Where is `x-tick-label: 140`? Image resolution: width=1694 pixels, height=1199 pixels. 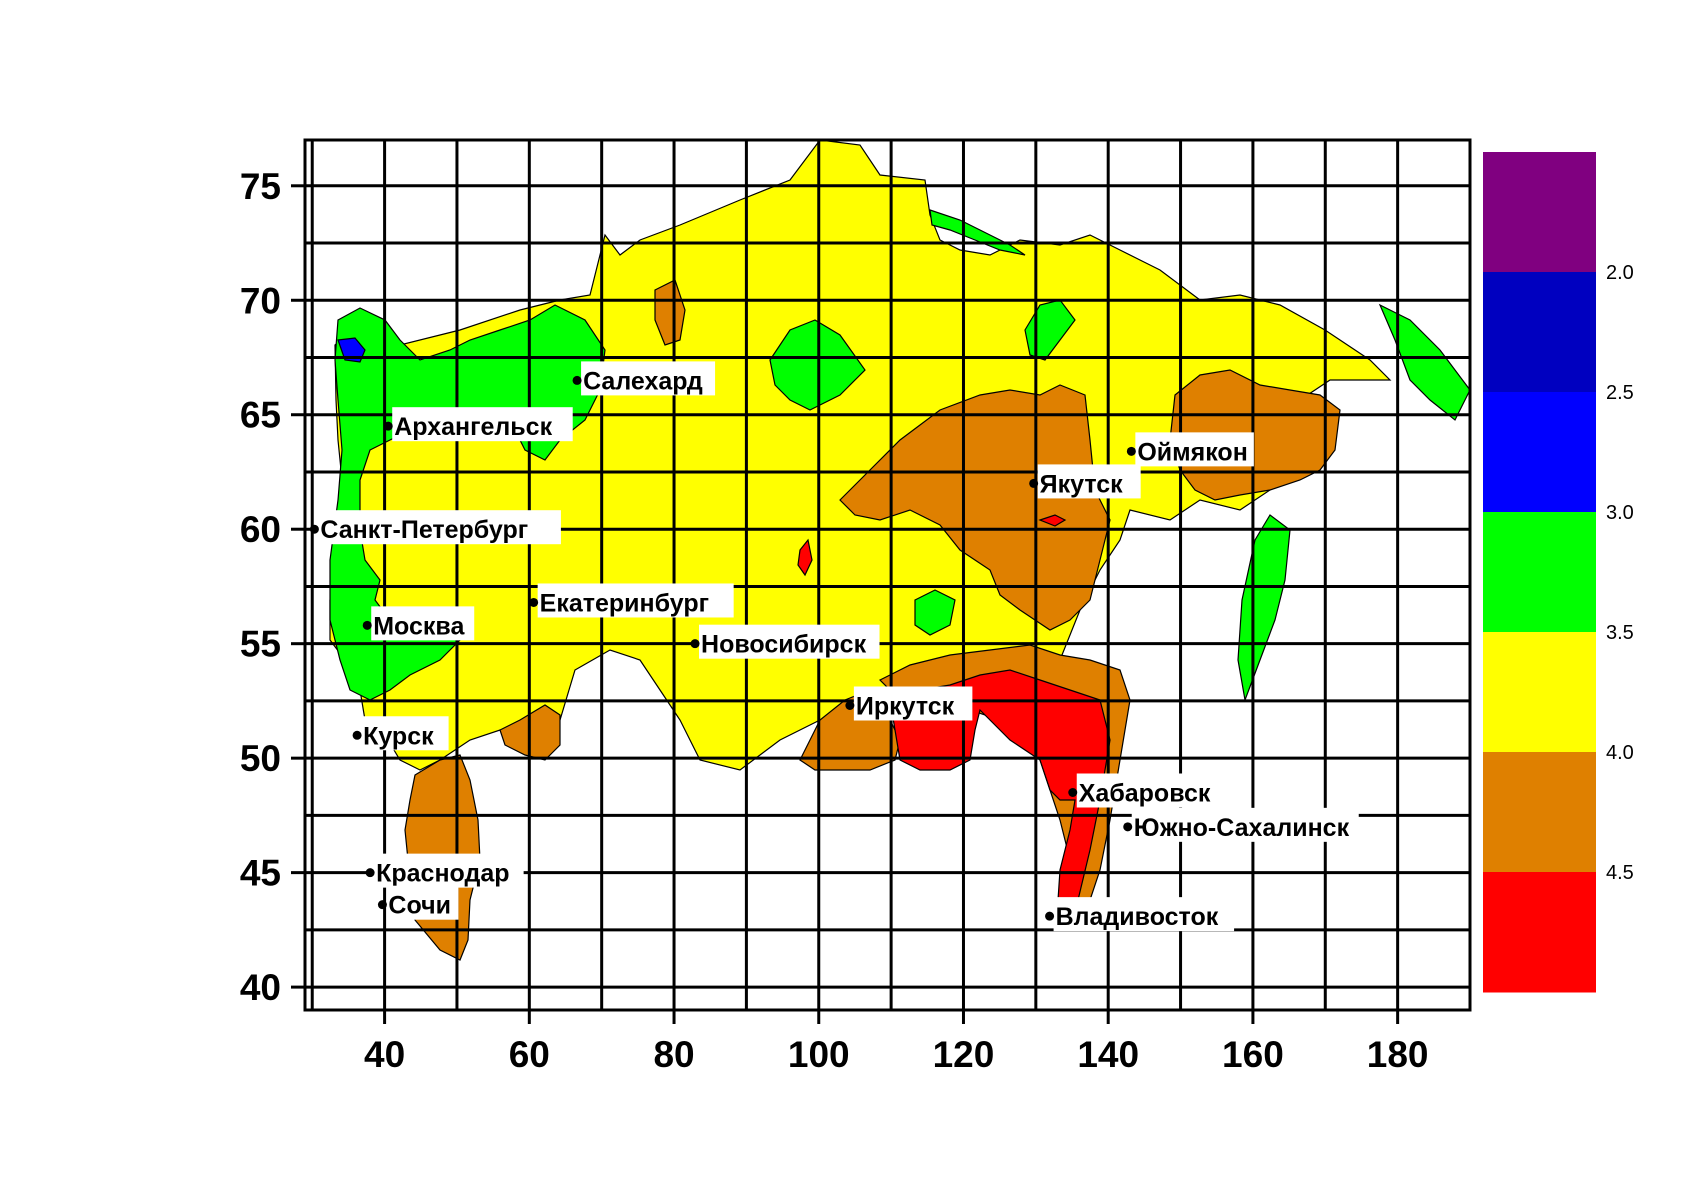
x-tick-label: 140 is located at coordinates (1108, 1054).